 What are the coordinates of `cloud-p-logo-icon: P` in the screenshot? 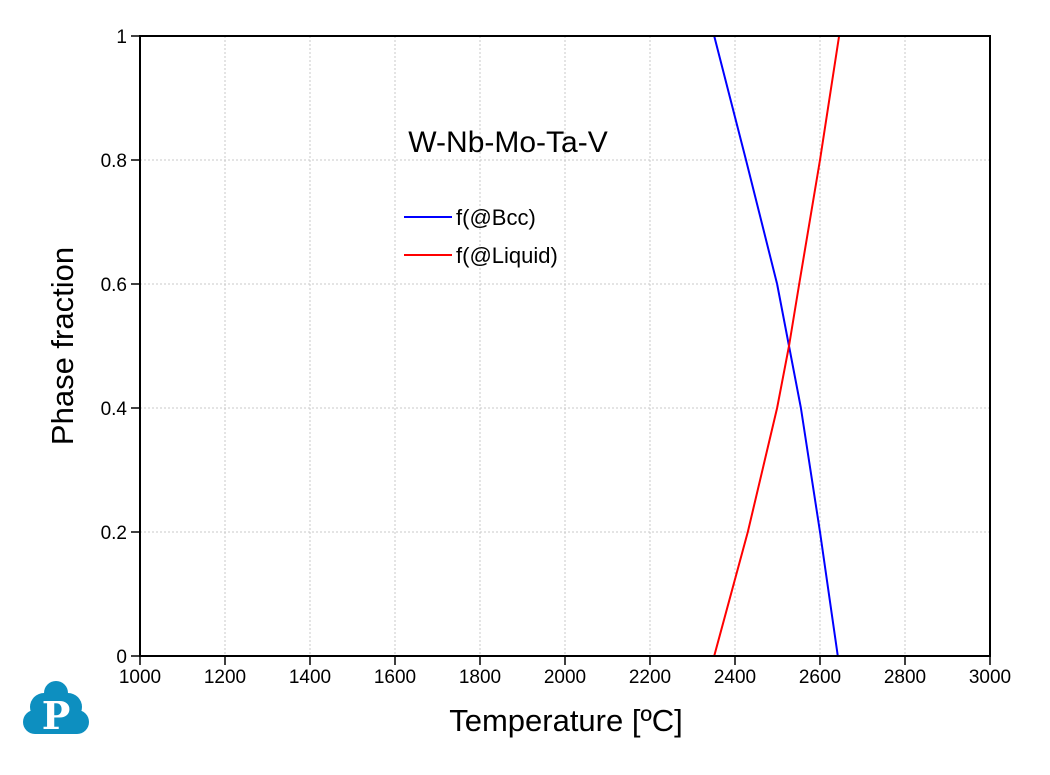 It's located at (56, 709).